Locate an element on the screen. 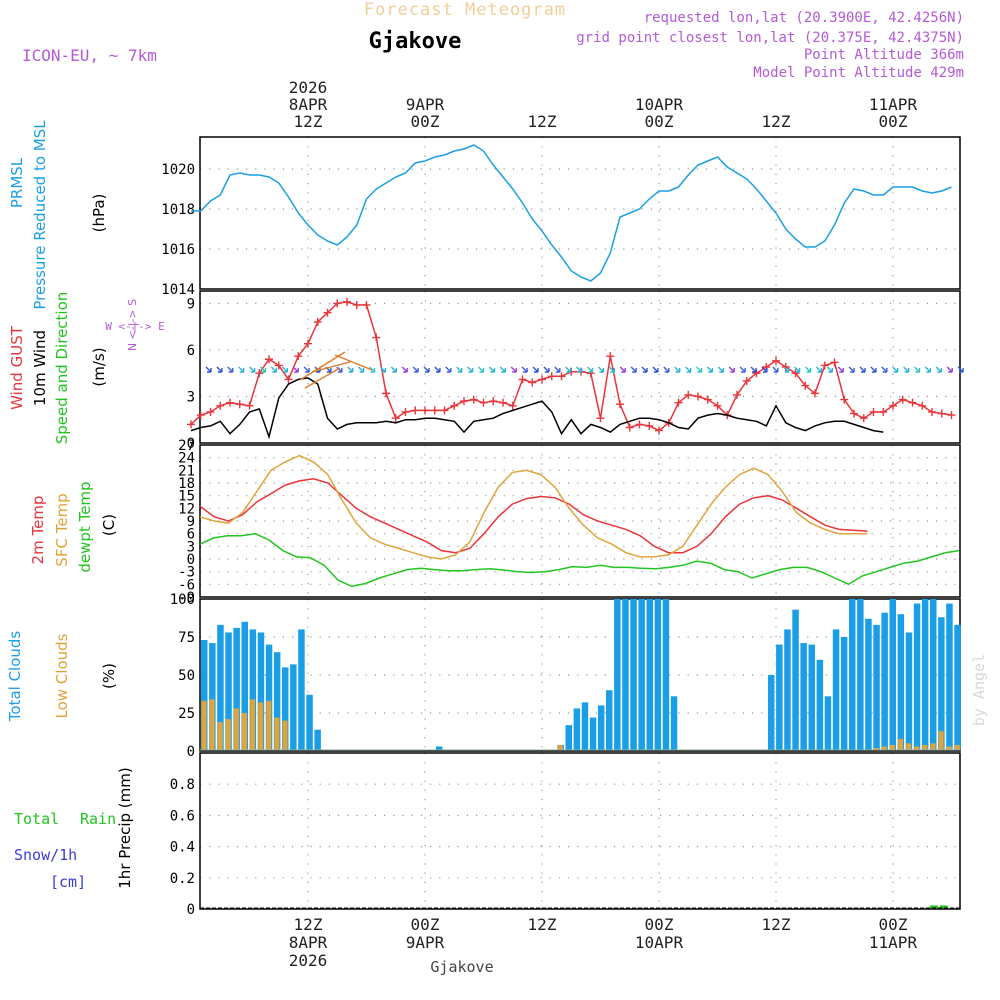  pressure-line is located at coordinates (571, 213).